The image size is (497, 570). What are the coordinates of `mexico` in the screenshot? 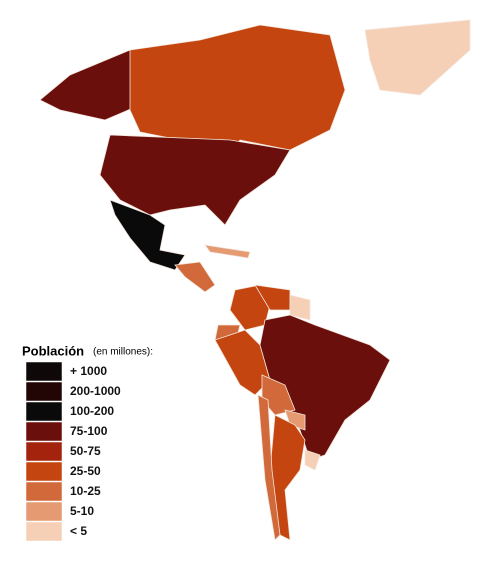 It's located at (147, 235).